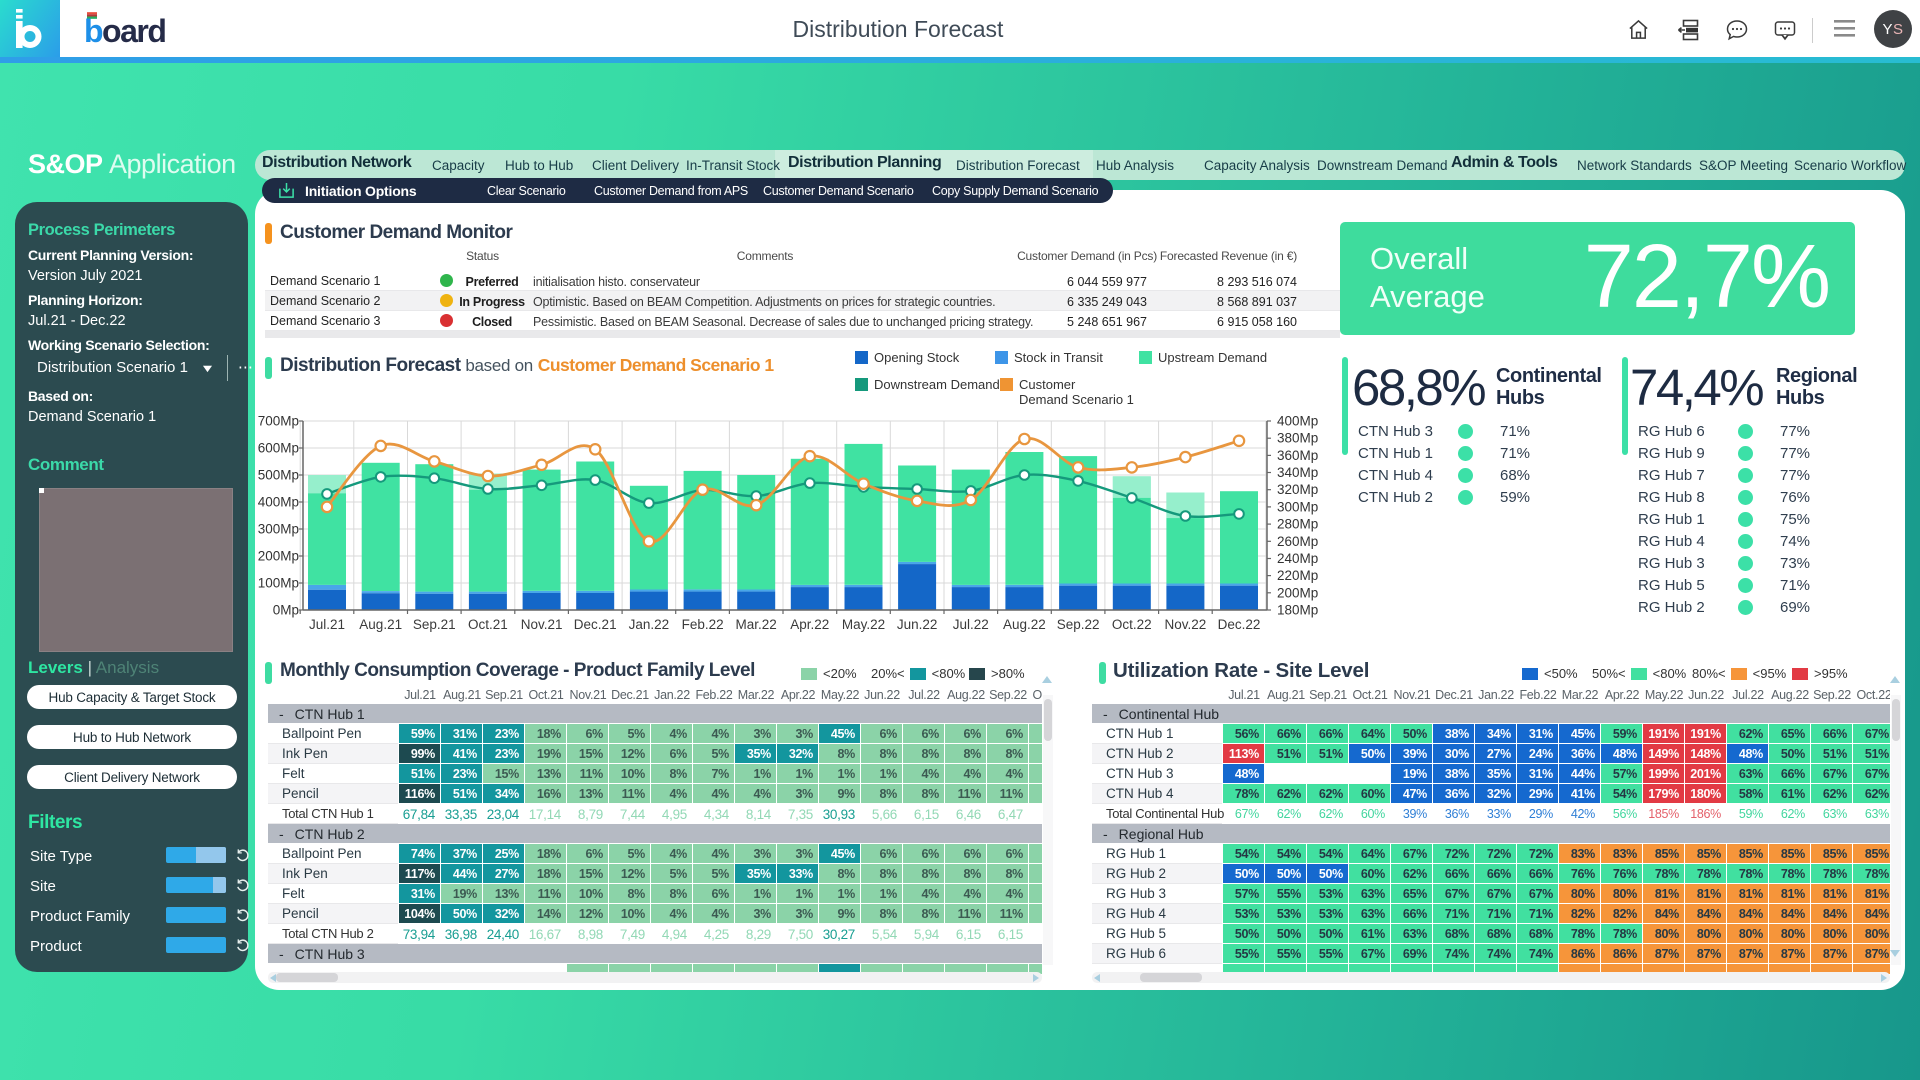  Describe the element at coordinates (1297, 489) in the screenshot. I see `svg-text: 320Mp` at that location.